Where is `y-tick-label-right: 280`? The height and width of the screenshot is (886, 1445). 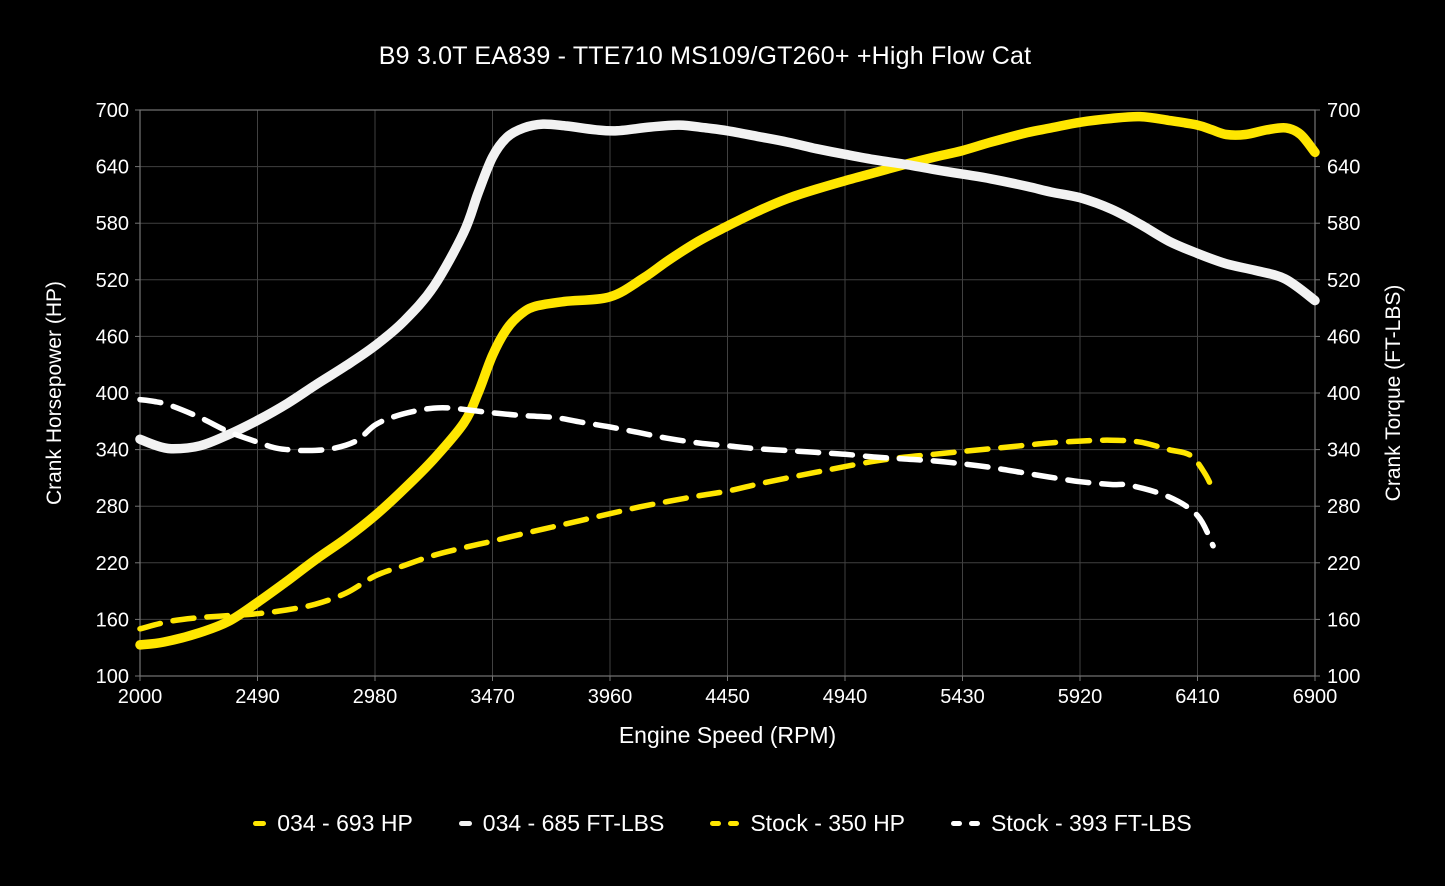
y-tick-label-right: 280 is located at coordinates (1343, 507).